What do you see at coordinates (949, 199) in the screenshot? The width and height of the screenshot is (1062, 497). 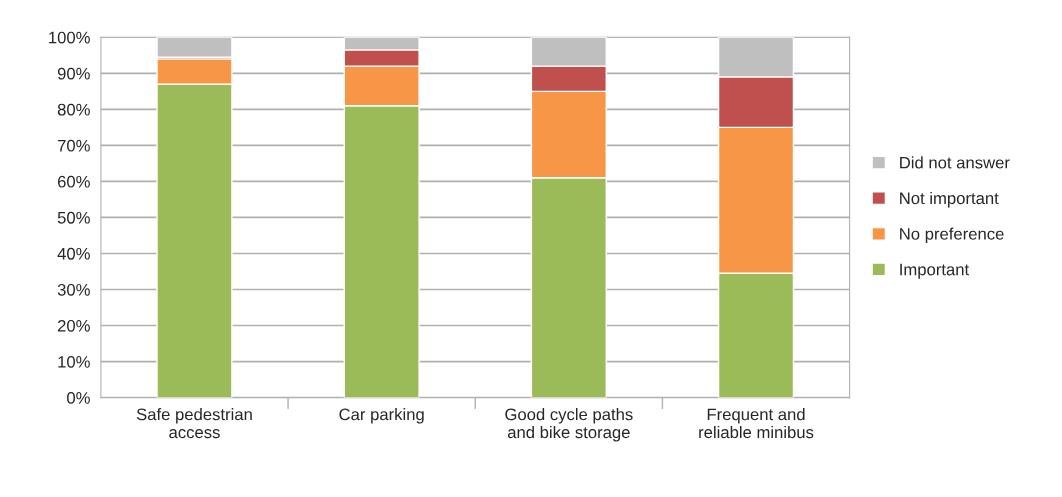 I see `legend-label: Not important` at bounding box center [949, 199].